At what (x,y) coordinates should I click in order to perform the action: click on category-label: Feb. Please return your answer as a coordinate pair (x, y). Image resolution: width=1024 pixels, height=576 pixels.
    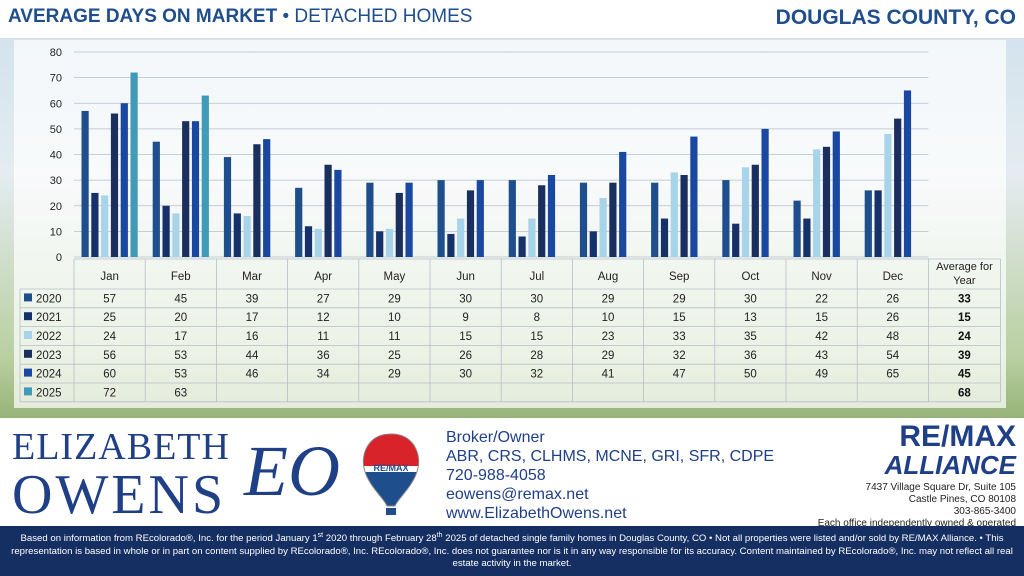
    Looking at the image, I should click on (181, 277).